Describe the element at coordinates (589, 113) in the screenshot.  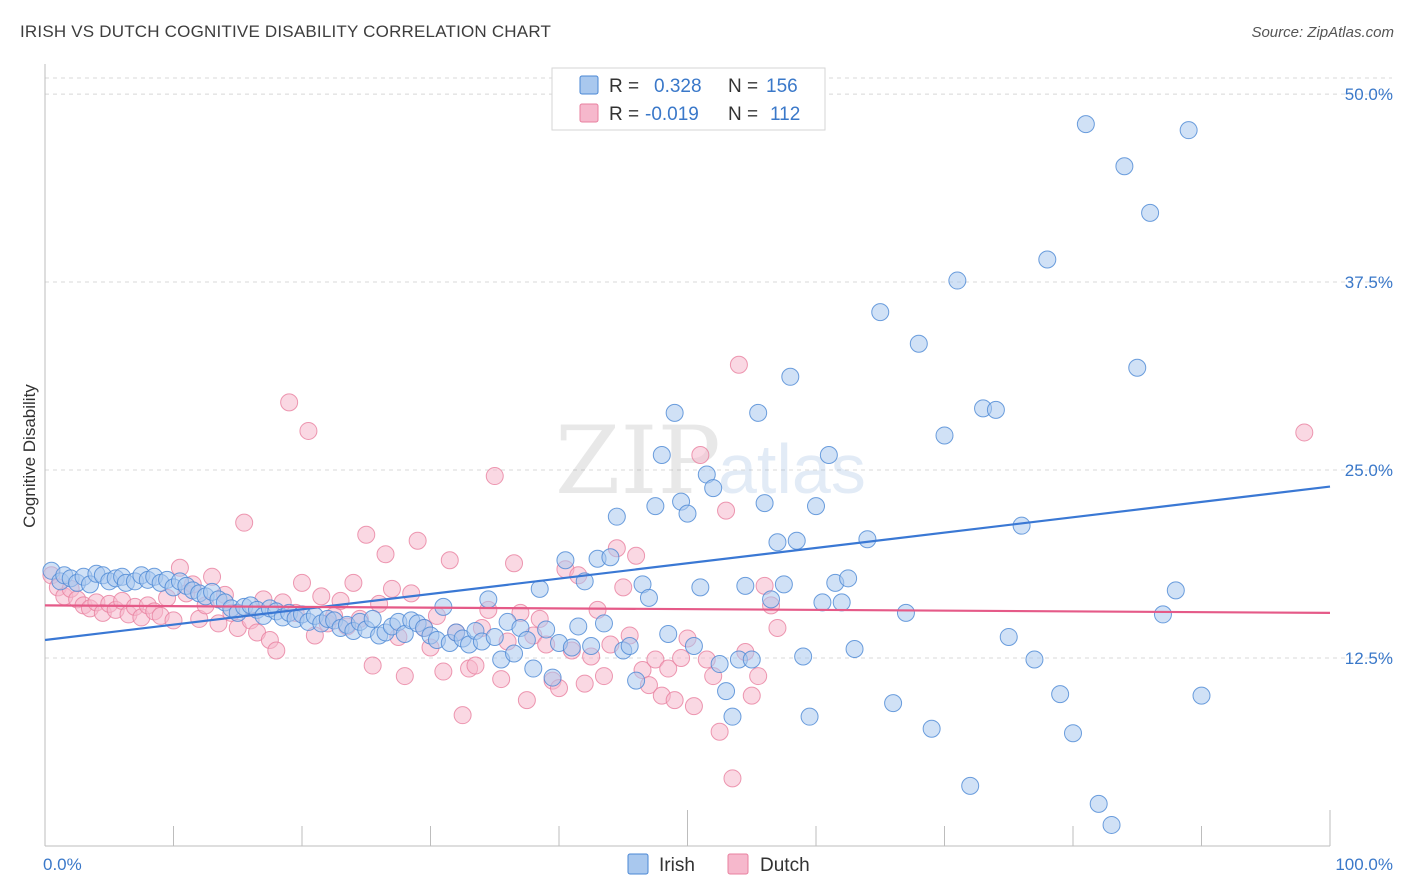
I see `legend-dutch-swatch` at that location.